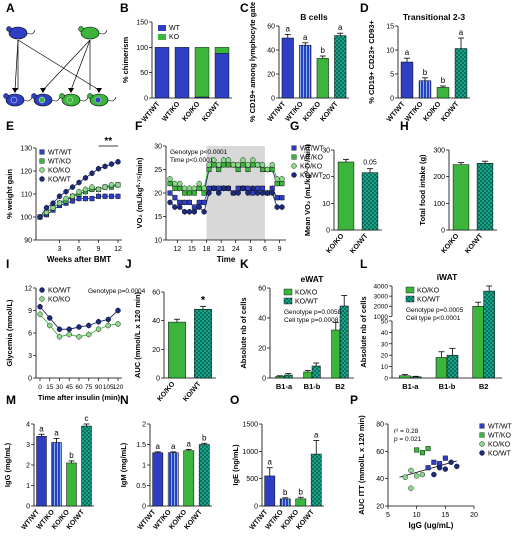  I want to click on x-tick-label: 6, so click(79, 249).